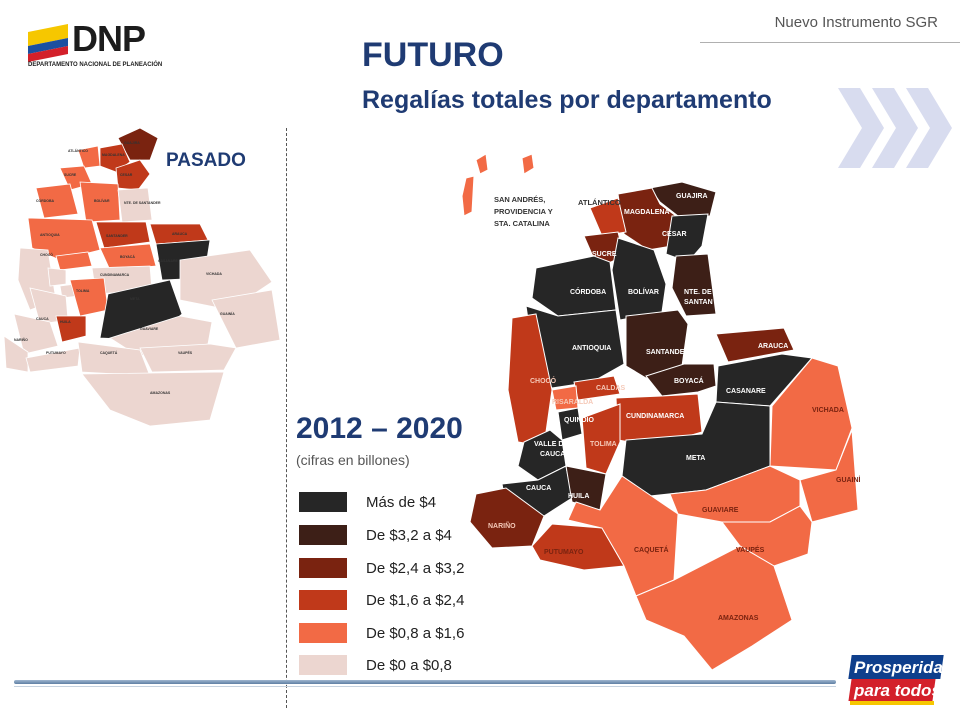 This screenshot has width=960, height=720. I want to click on region-huila, so click(586, 488).